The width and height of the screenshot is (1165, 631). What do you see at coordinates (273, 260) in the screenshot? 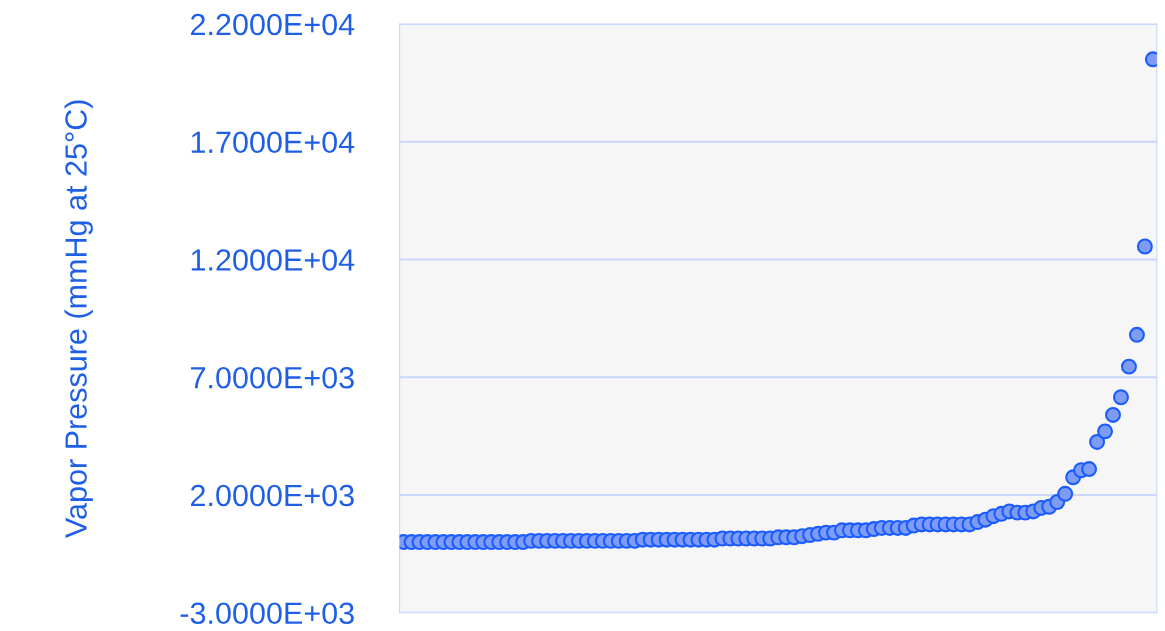
I see `y-tick-label: 1.2000E+04` at bounding box center [273, 260].